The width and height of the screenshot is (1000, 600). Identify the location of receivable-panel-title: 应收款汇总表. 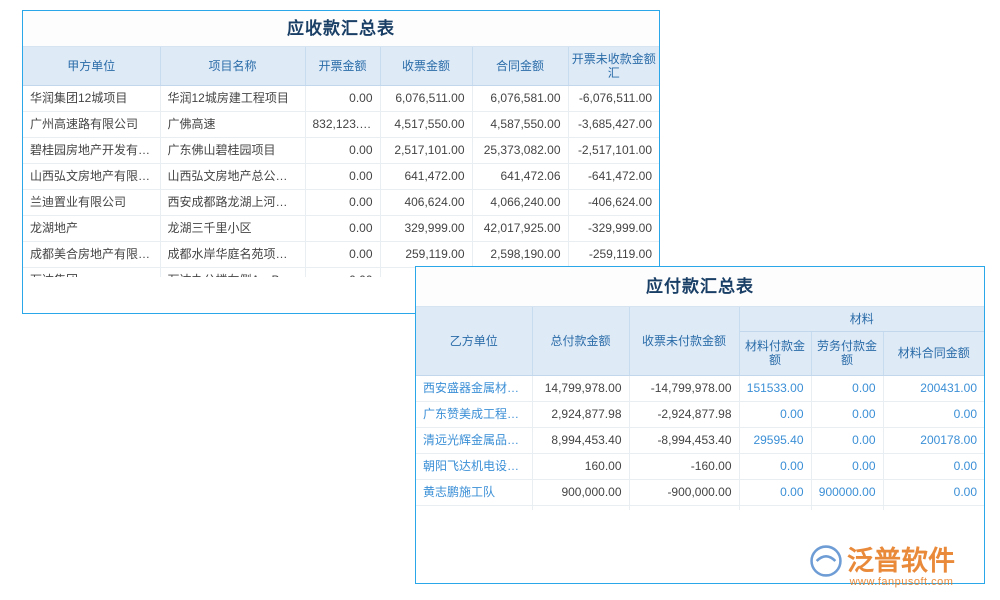
(341, 29).